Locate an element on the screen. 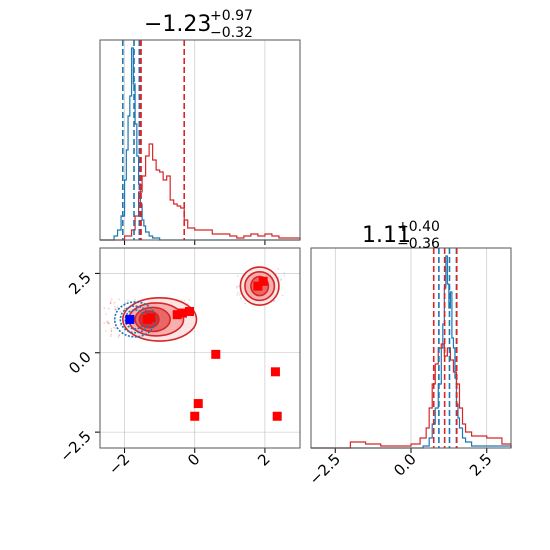  blue-marker is located at coordinates (130, 319).